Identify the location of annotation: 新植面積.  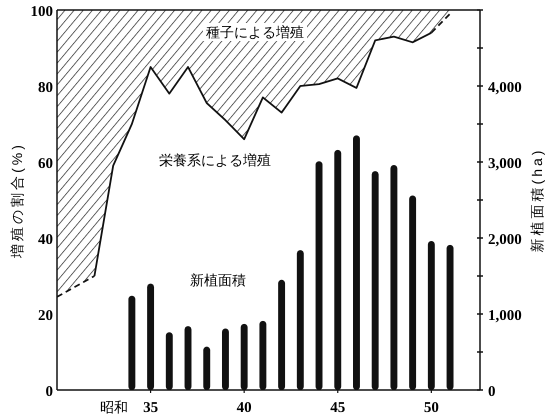
(218, 280).